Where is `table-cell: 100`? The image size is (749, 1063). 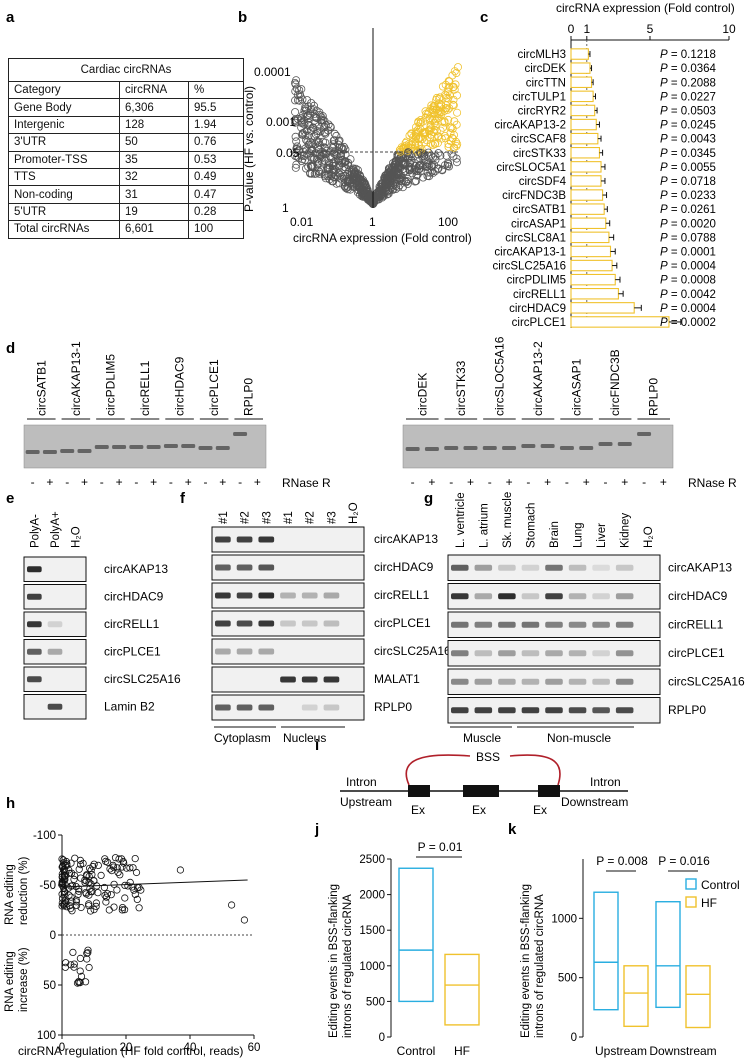
table-cell: 100 is located at coordinates (216, 229).